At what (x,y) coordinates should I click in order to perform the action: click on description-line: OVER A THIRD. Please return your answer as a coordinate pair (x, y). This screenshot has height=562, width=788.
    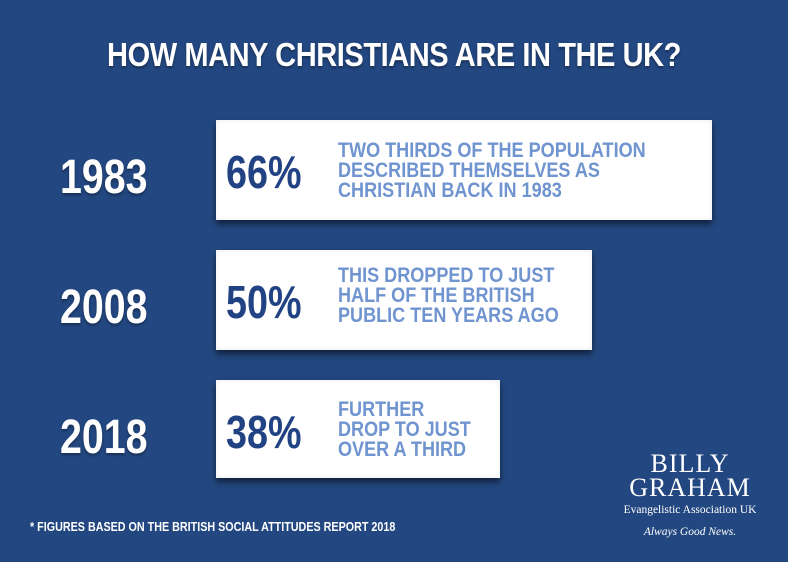
    Looking at the image, I should click on (402, 449).